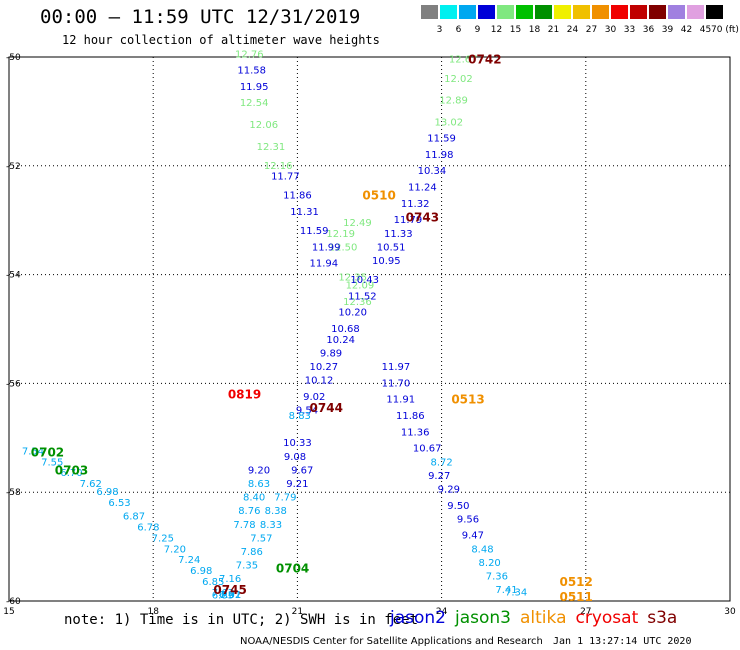 The height and width of the screenshot is (650, 740). Describe the element at coordinates (391, 247) in the screenshot. I see `swh-value: 10.51` at that location.